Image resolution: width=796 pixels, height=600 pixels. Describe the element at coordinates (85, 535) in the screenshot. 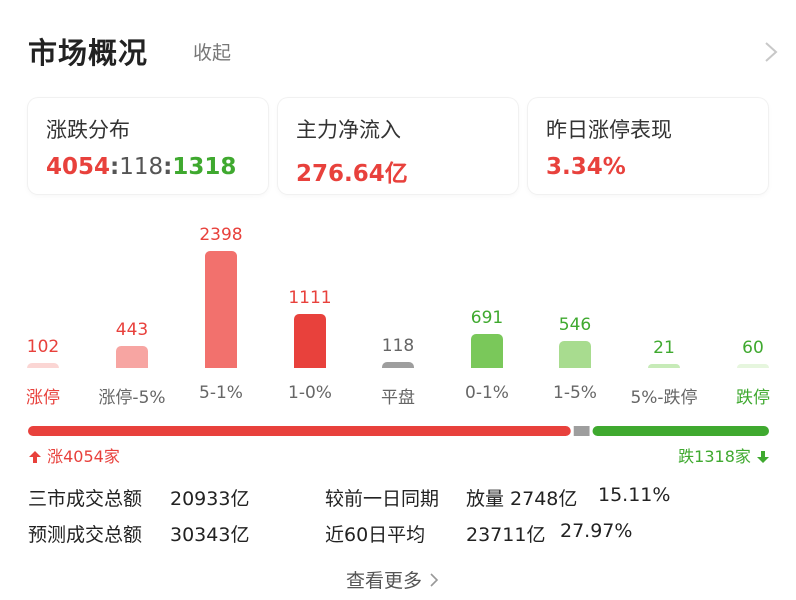

I see `forecast-turnover-label: 预测成交总额` at that location.